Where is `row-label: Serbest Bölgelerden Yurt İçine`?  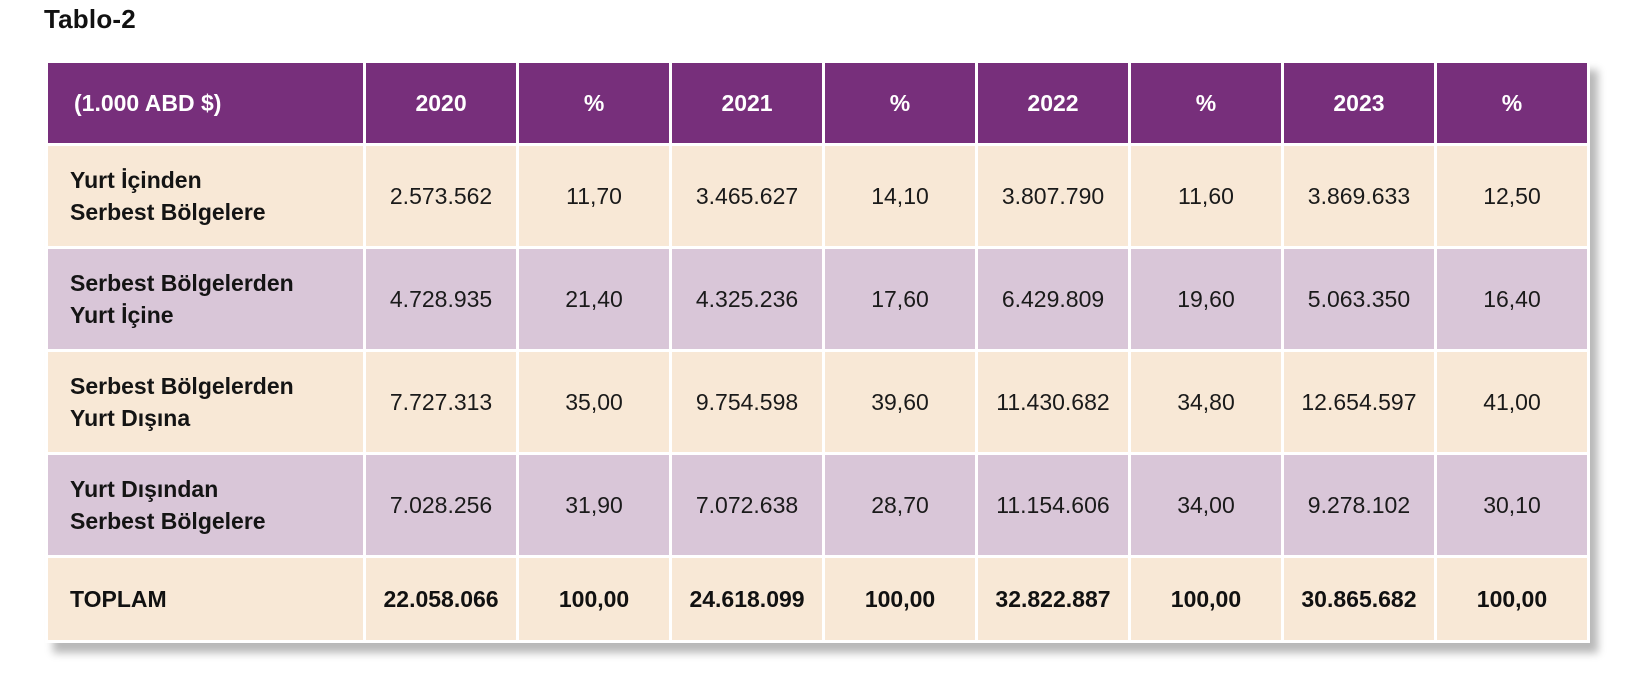 row-label: Serbest Bölgelerden Yurt İçine is located at coordinates (205, 299).